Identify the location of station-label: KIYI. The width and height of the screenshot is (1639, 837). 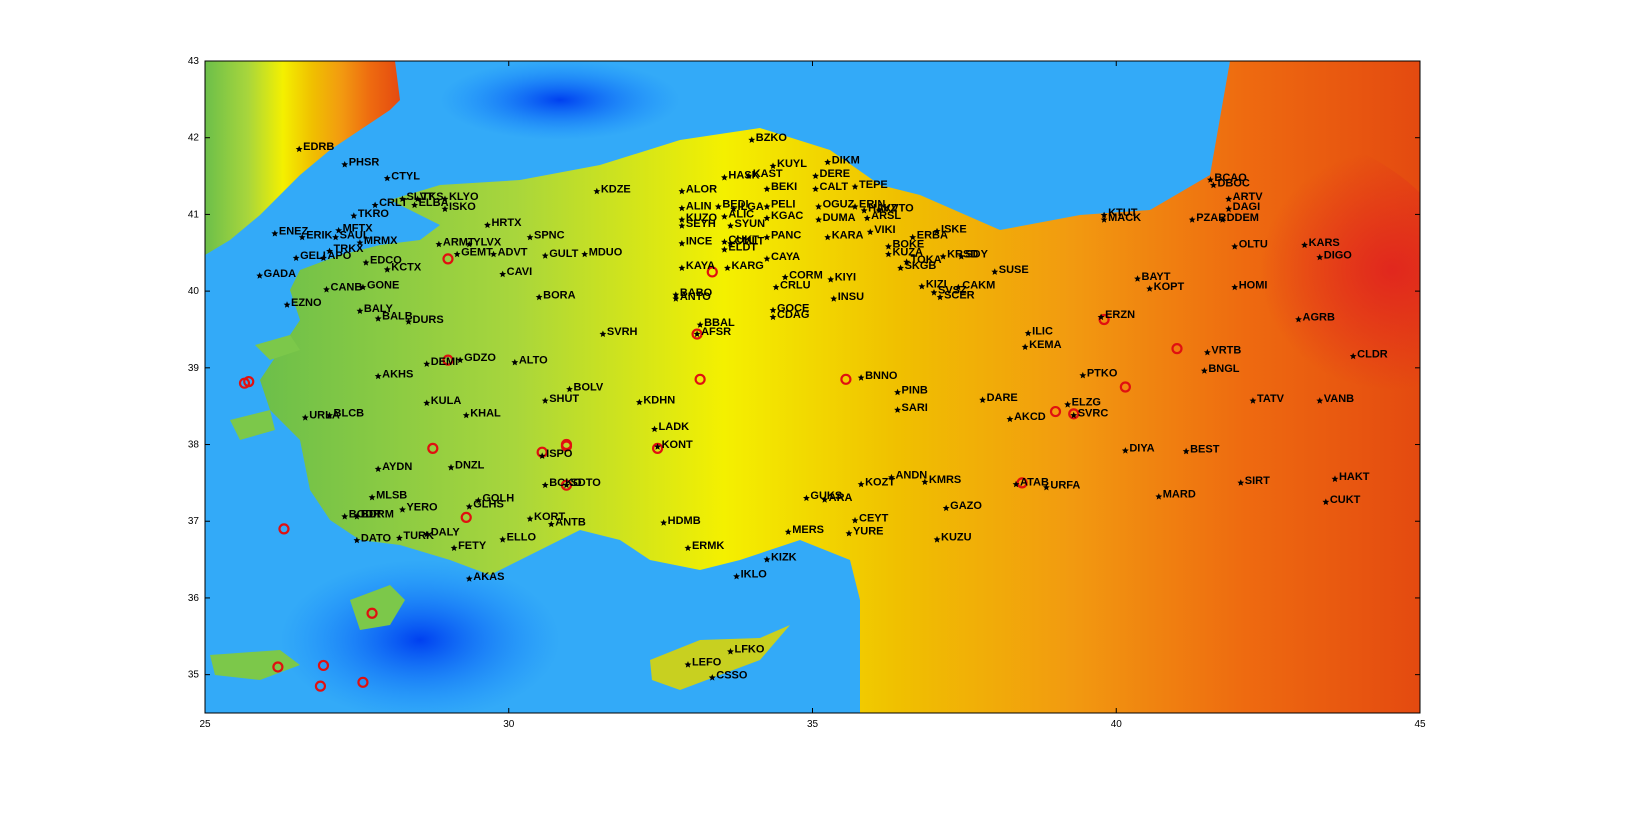
(845, 278).